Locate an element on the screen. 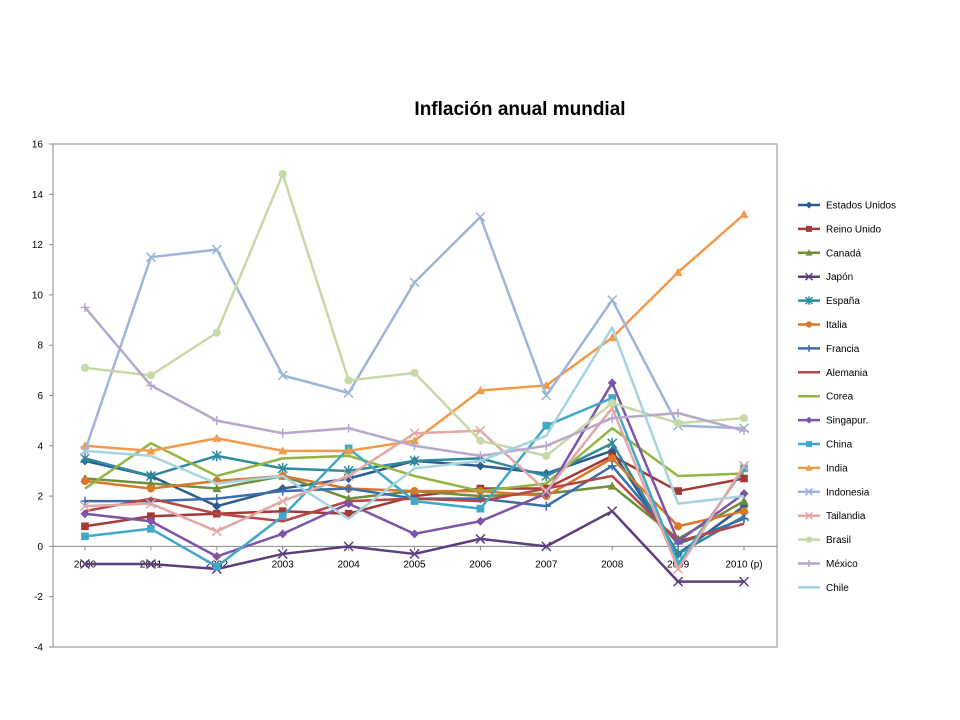 The width and height of the screenshot is (960, 720). y-tick-label: 14 is located at coordinates (38, 195).